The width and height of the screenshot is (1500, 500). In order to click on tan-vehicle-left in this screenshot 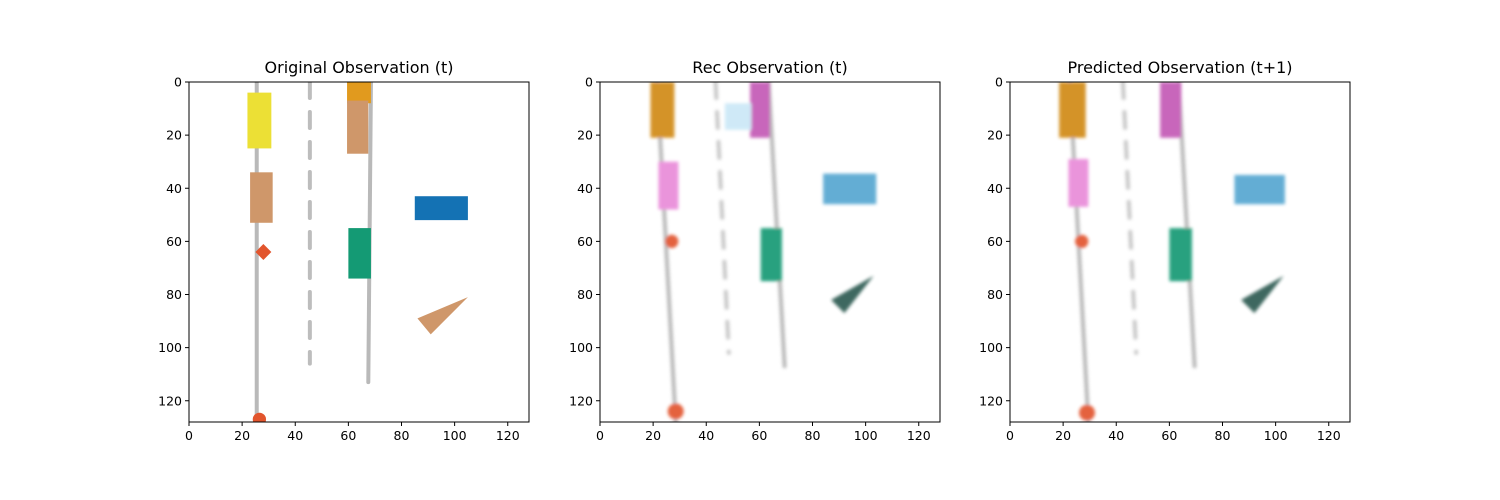, I will do `click(261, 197)`.